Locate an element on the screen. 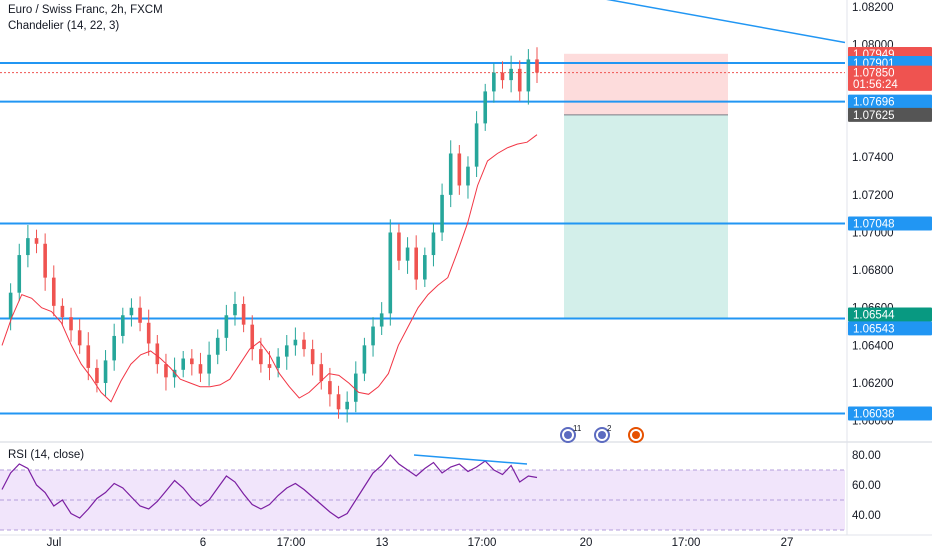 The width and height of the screenshot is (932, 555). indicator-label: Chandelier (14, 22, 3) is located at coordinates (64, 26).